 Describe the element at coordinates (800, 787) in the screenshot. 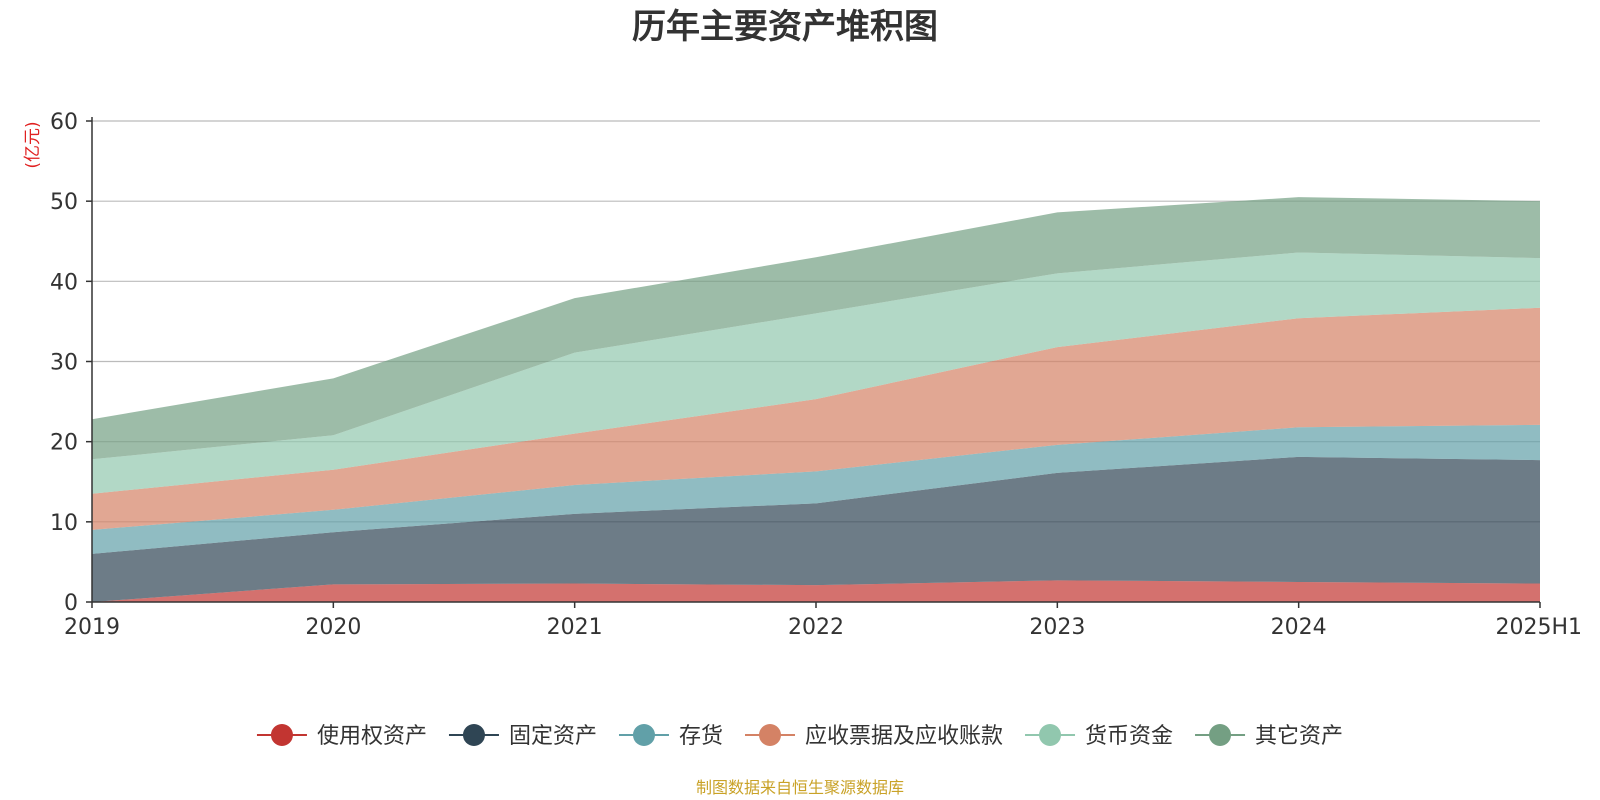

I see `data-source-note: 制图数据来自恒生聚源数据库` at that location.